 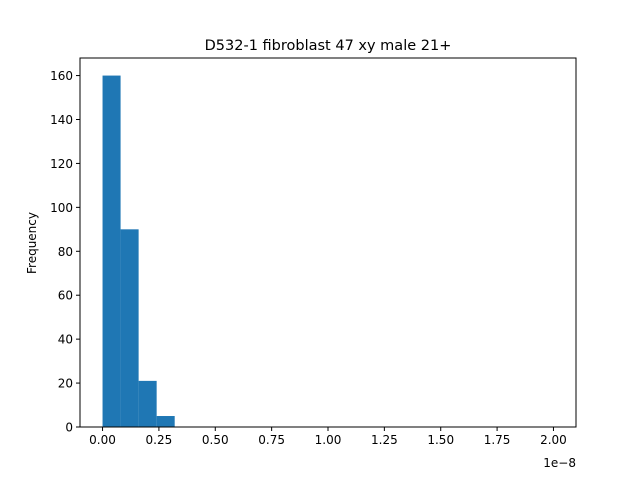 What do you see at coordinates (65, 384) in the screenshot?
I see `y-tick-label: 20` at bounding box center [65, 384].